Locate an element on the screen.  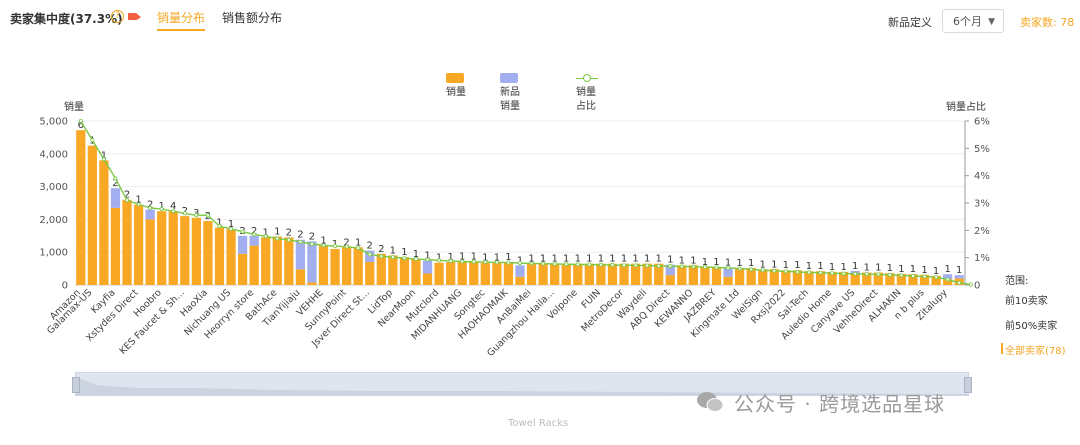
zoom-handle-left is located at coordinates (76, 385).